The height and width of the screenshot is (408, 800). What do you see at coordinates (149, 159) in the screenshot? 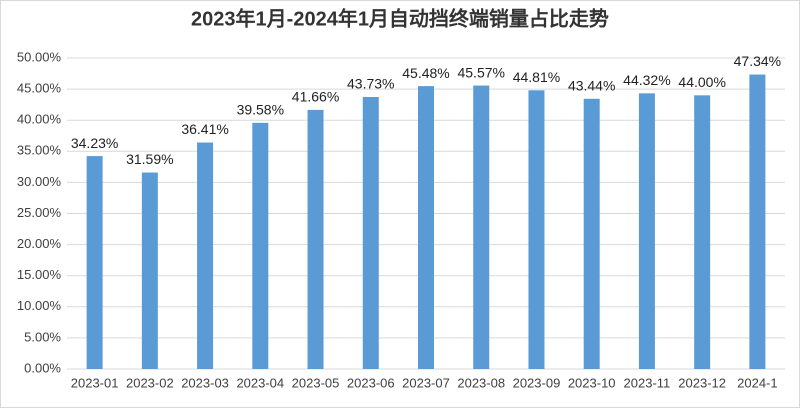
I see `value-label: 31.59%` at bounding box center [149, 159].